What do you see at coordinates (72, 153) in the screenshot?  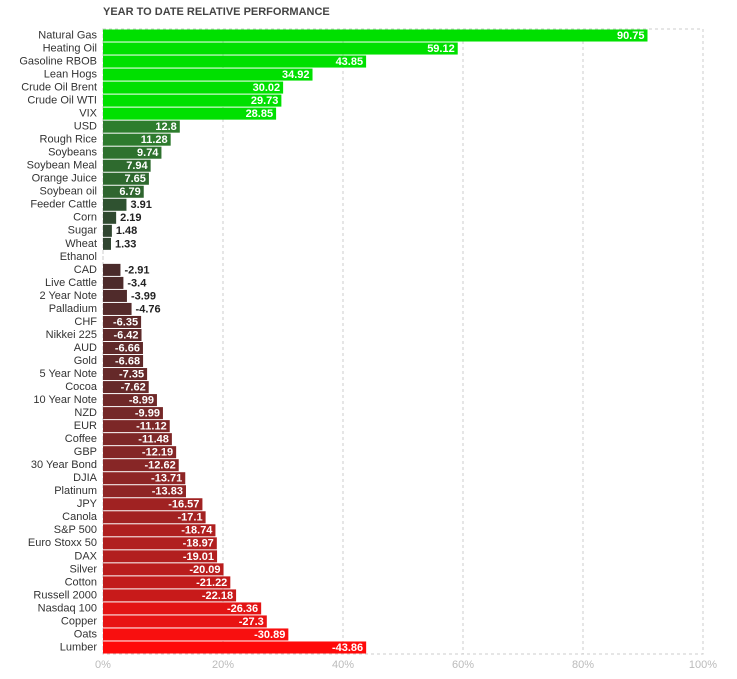 I see `y-tick-label: Soybeans` at bounding box center [72, 153].